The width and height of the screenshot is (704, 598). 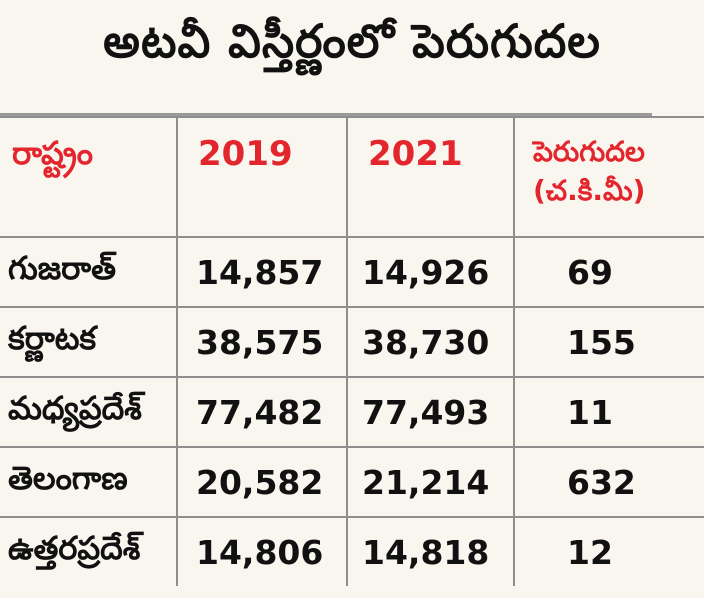 What do you see at coordinates (608, 551) in the screenshot?
I see `change-cell: 12` at bounding box center [608, 551].